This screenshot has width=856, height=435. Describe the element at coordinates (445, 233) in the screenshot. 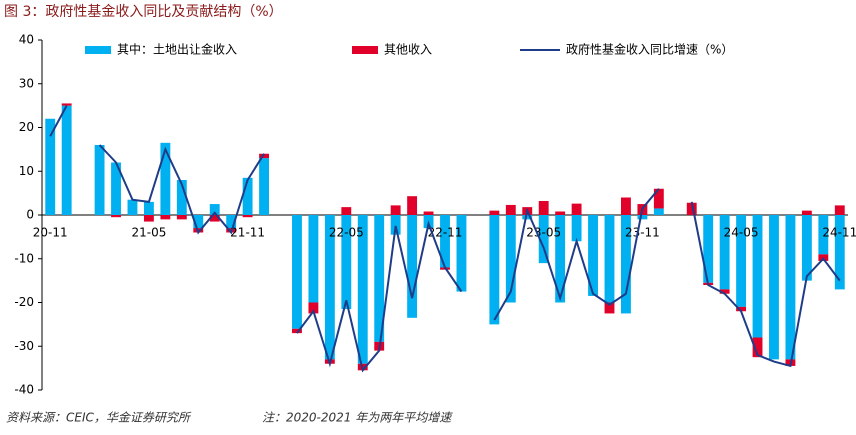

I see `x-tick-label: 22-11` at that location.